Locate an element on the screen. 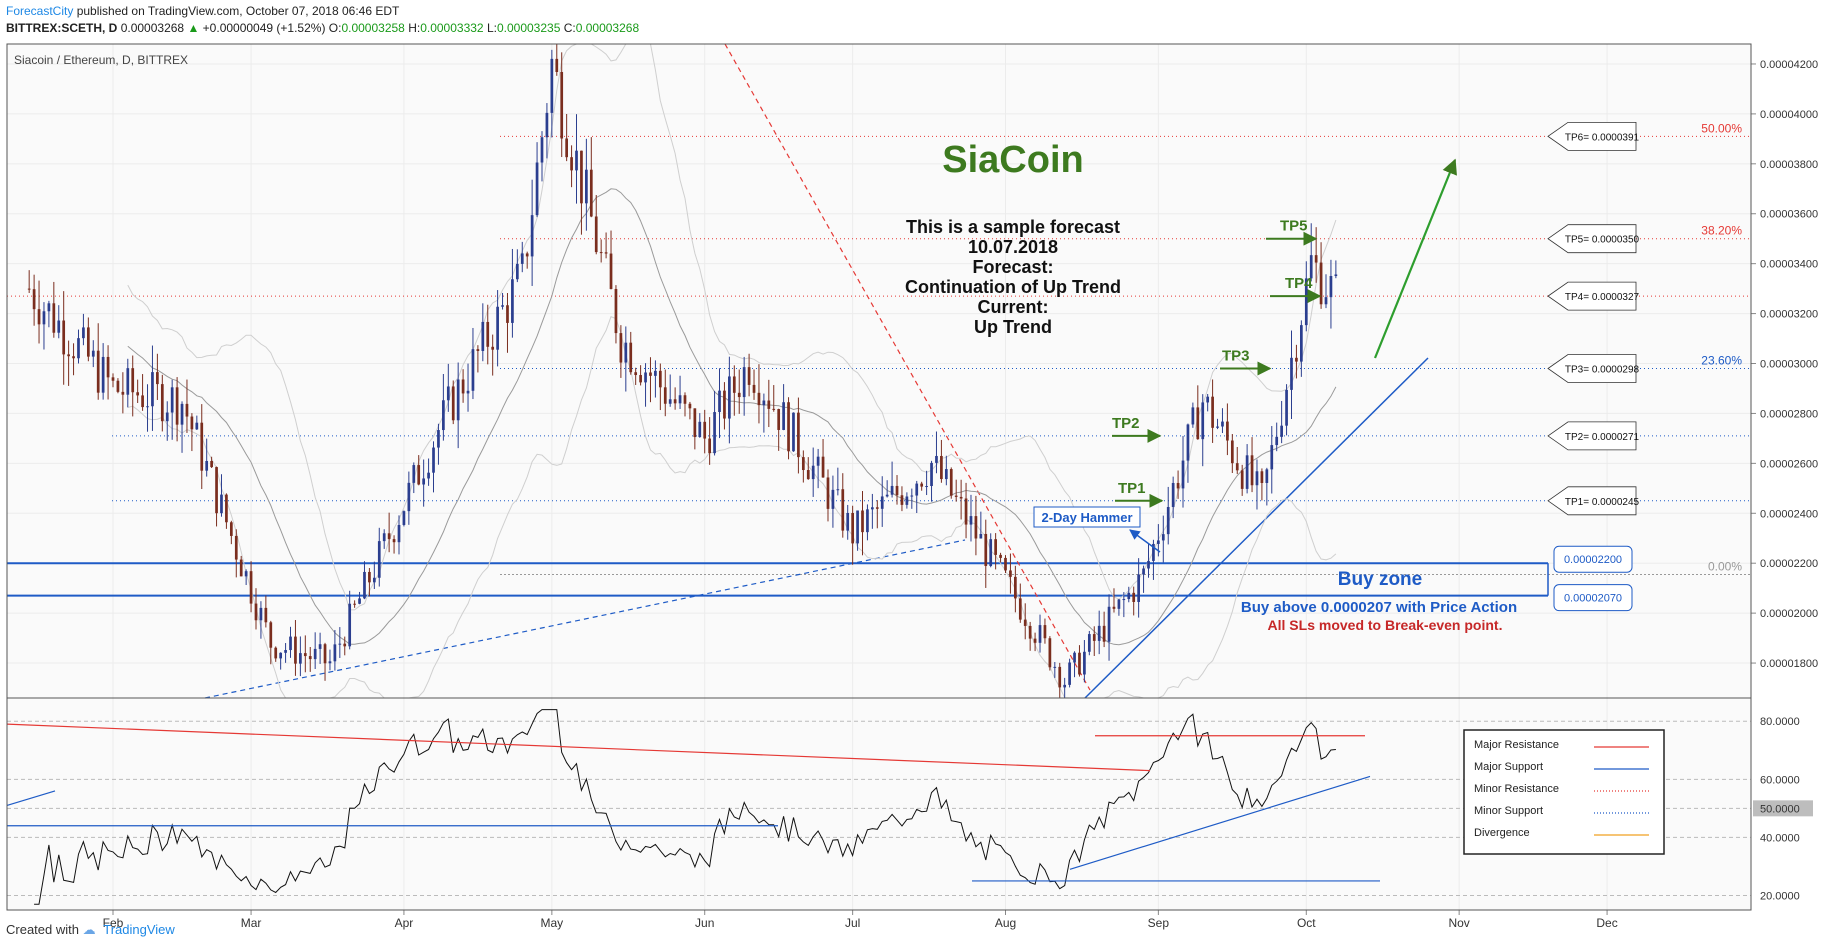 This screenshot has width=1828, height=948. oscillator-axis: 80.0000 60.0000 50.0000 40.0000 20.0000 is located at coordinates (1783, 809).